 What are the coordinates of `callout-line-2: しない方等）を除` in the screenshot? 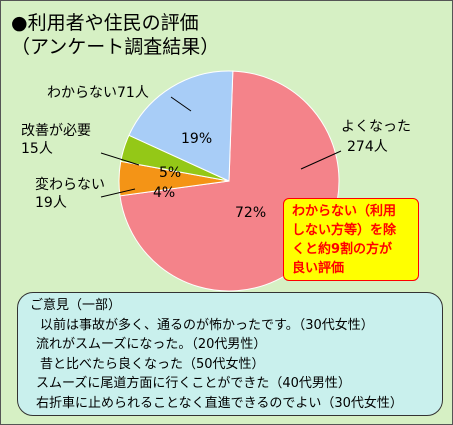 It's located at (344, 230).